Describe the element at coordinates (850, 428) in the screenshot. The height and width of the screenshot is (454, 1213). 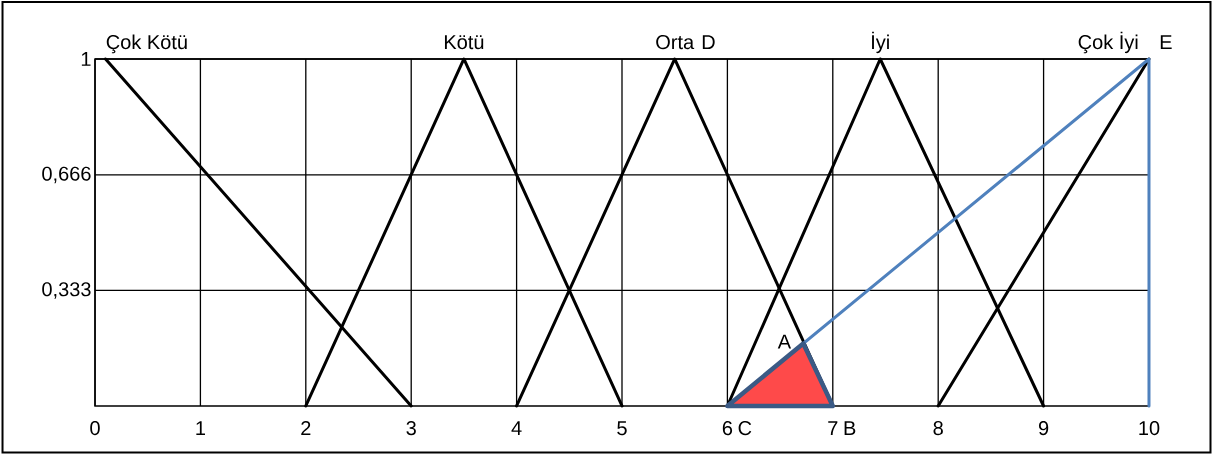
I see `annotation: B` at that location.